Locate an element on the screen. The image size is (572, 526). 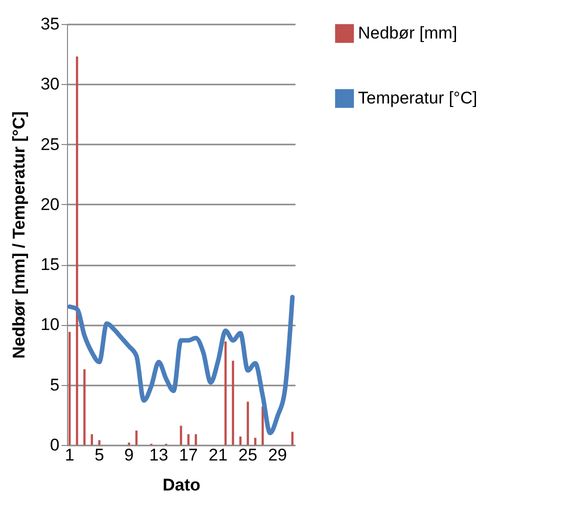
legend-label: Nedbør [mm] is located at coordinates (408, 33).